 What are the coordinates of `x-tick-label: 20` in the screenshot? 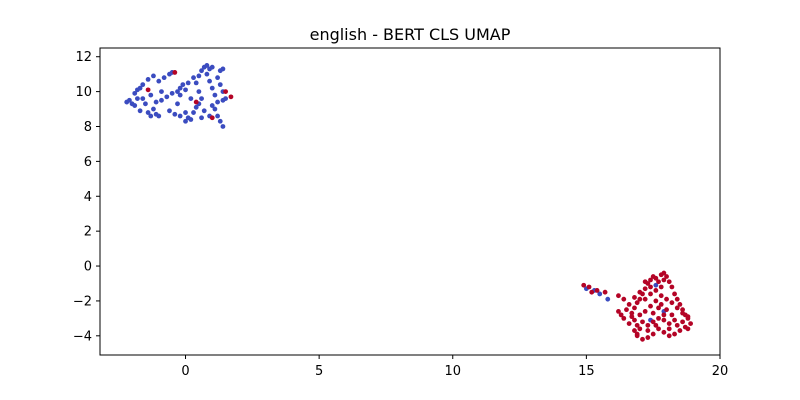 It's located at (720, 371).